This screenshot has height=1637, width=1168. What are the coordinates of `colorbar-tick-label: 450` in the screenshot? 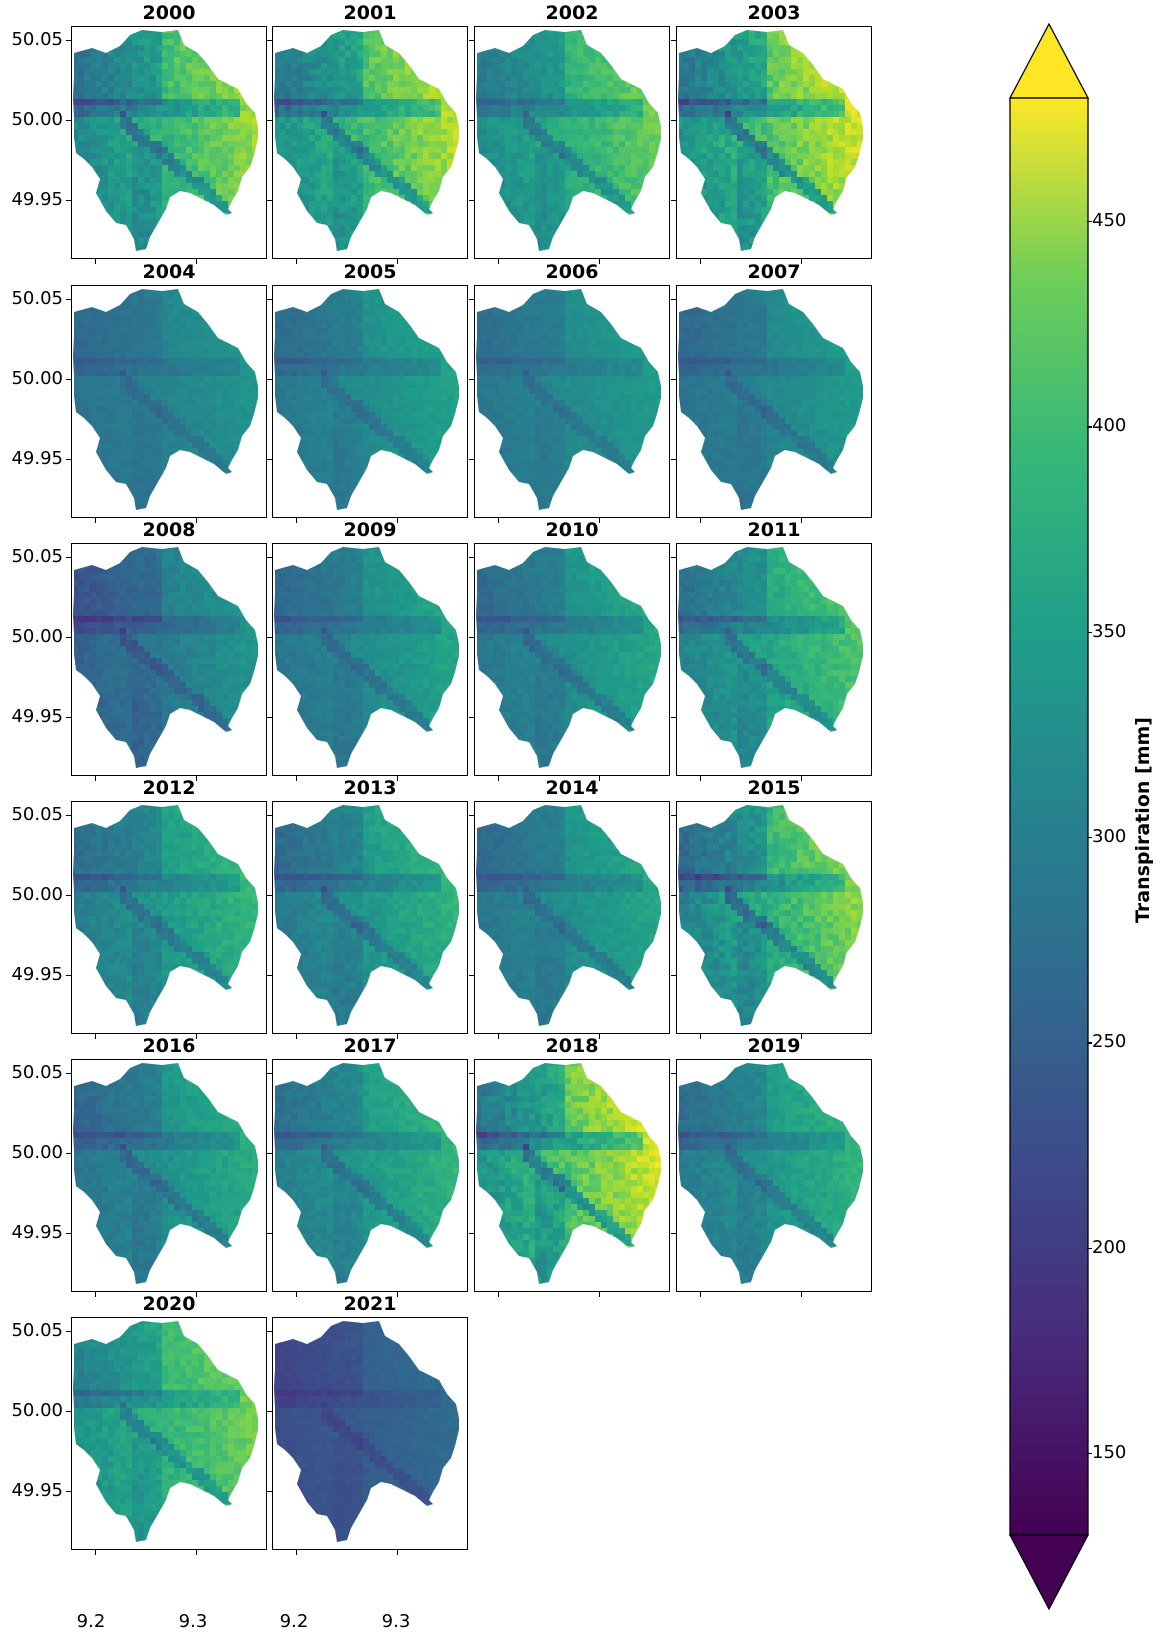 It's located at (1109, 221).